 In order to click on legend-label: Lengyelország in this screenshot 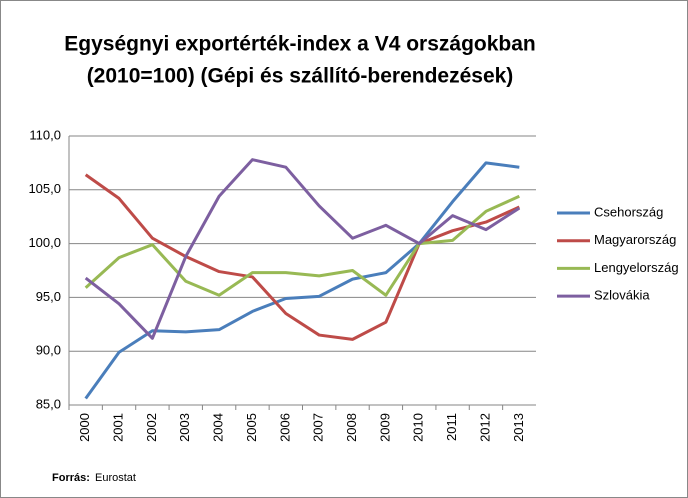, I will do `click(636, 267)`.